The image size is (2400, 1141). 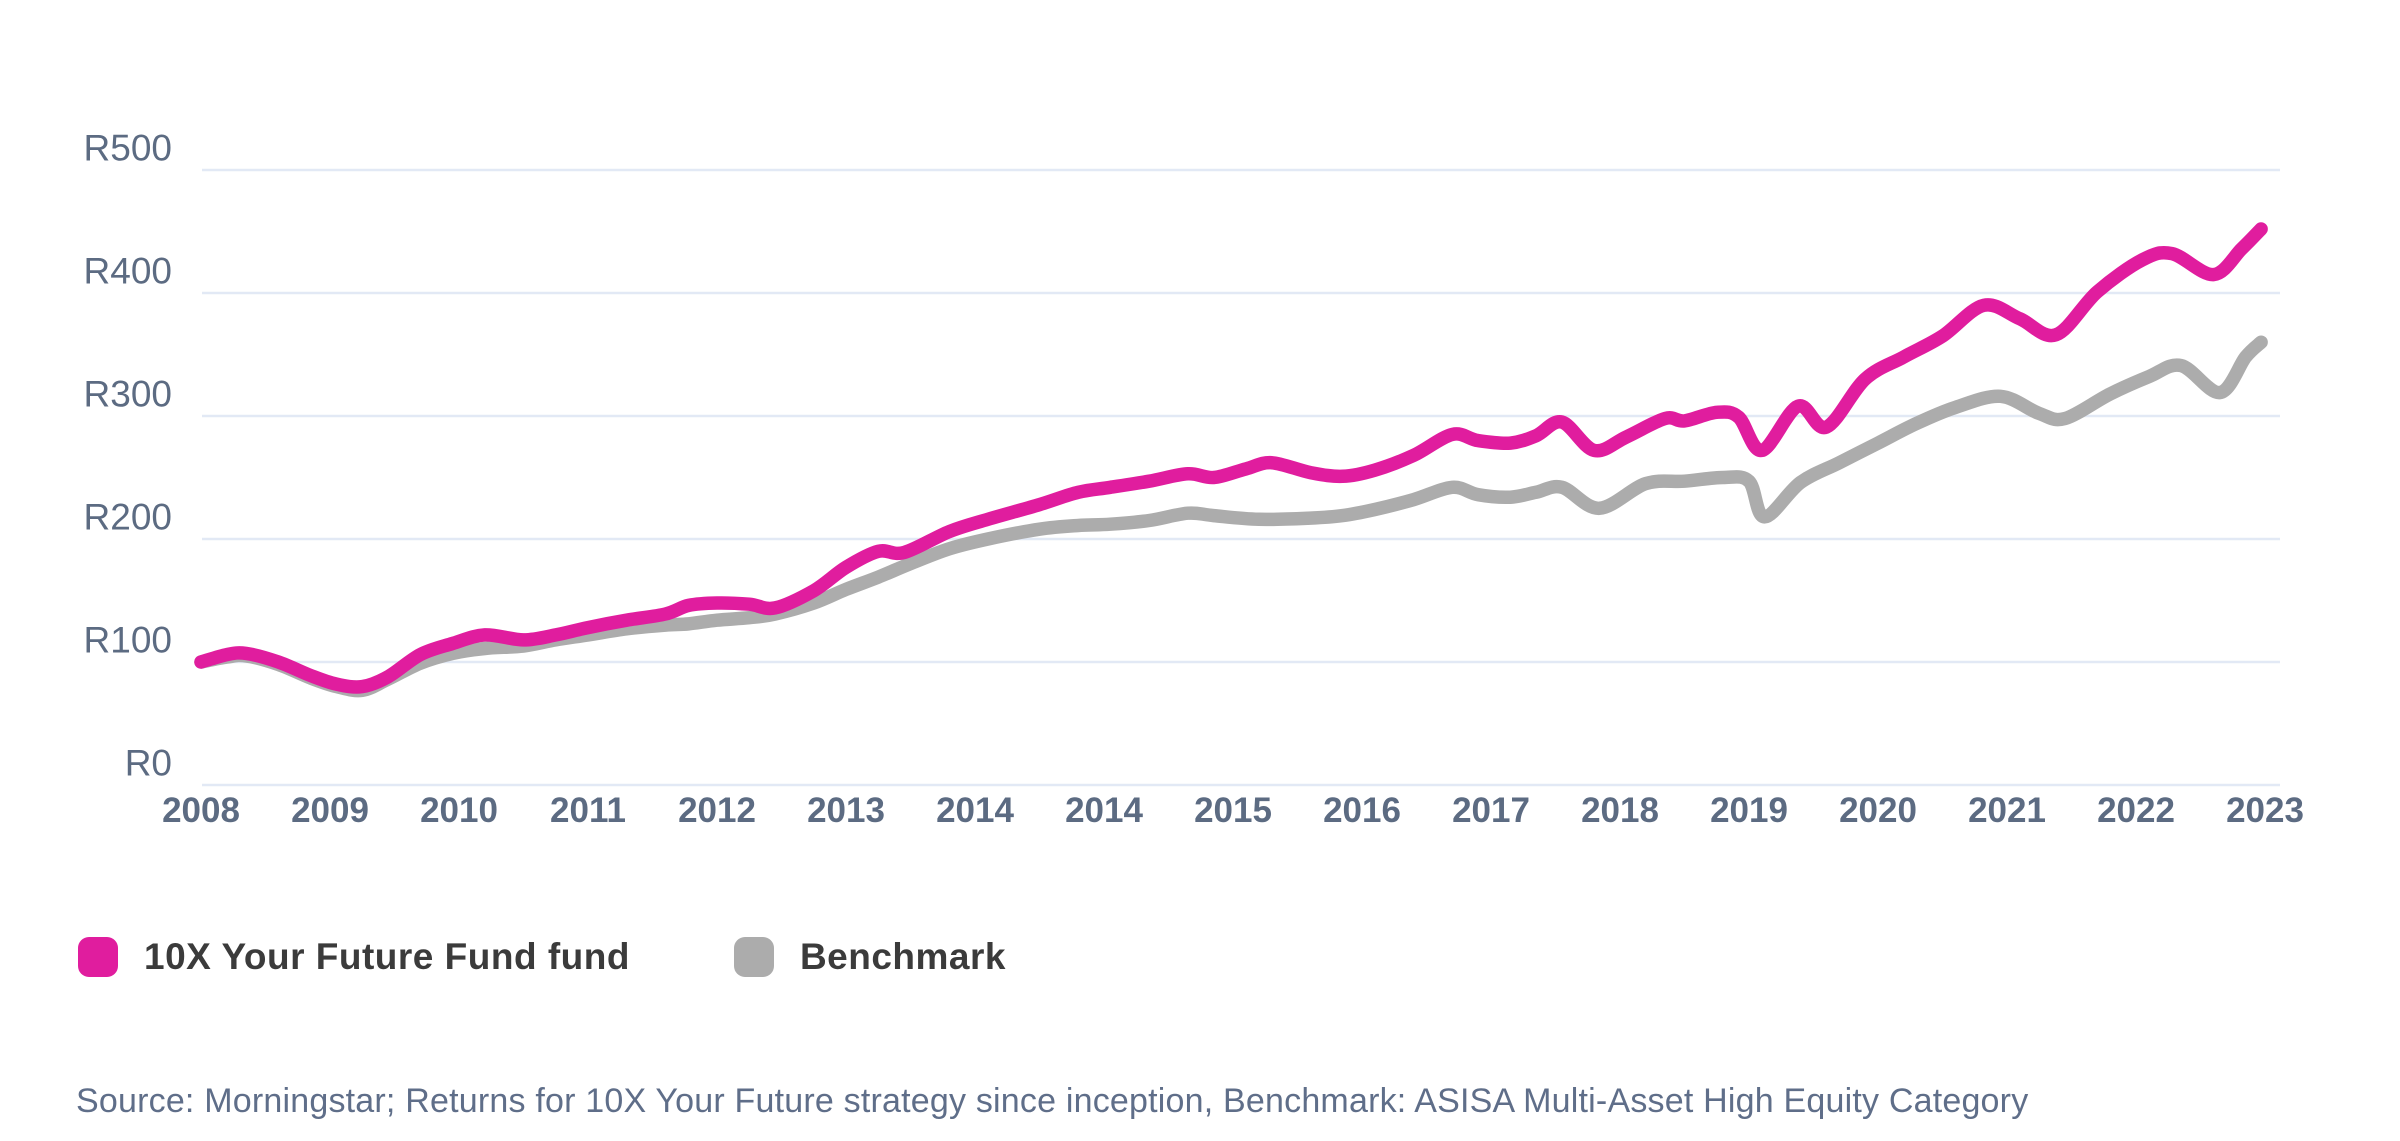 What do you see at coordinates (128, 394) in the screenshot?
I see `y-axis-tick-label: R300` at bounding box center [128, 394].